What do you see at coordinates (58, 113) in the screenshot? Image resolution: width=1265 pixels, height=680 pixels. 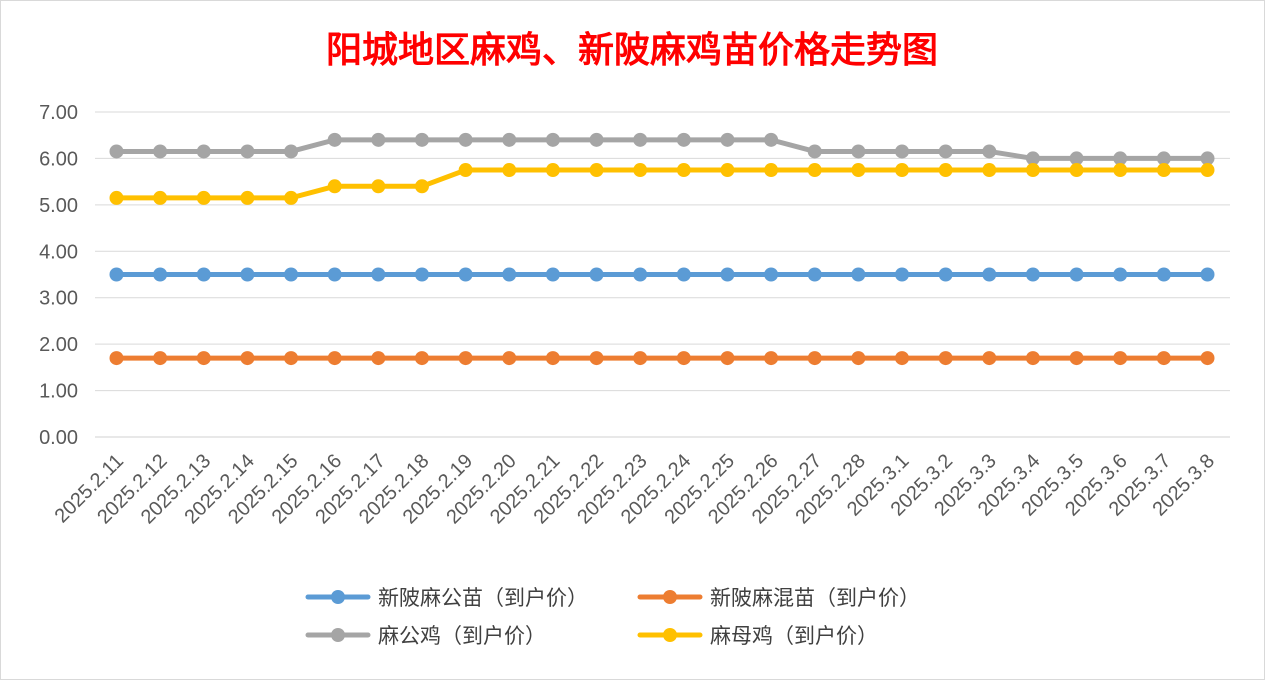 I see `y-tick-label: 7.00` at bounding box center [58, 113].